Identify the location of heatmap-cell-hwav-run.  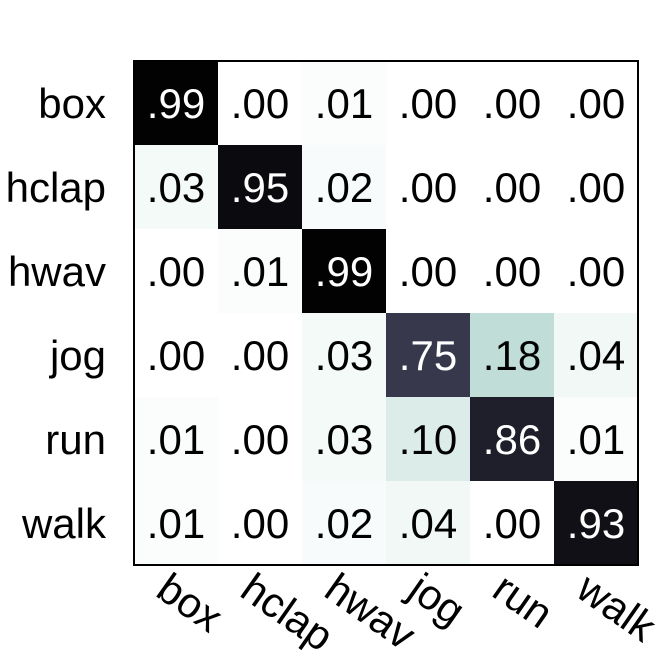
(512, 271).